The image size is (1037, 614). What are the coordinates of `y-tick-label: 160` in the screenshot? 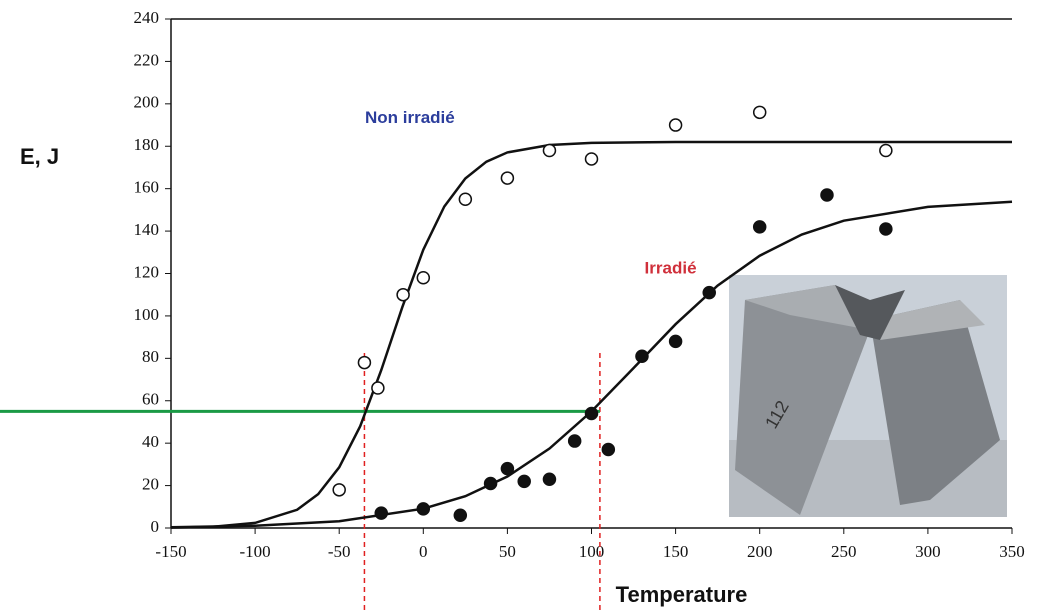 It's located at (147, 187).